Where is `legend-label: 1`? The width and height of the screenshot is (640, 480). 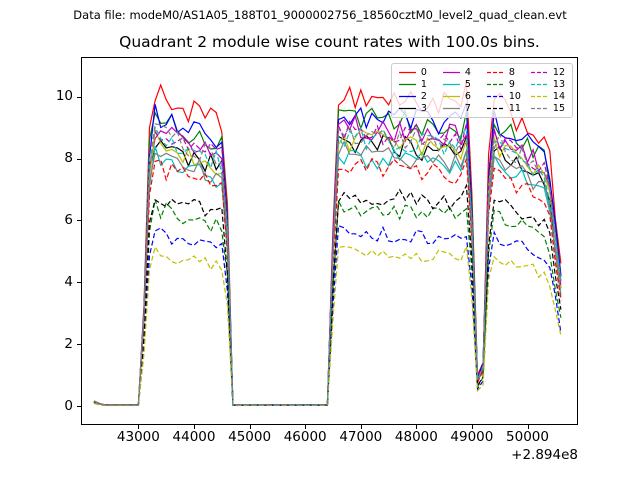 legend-label: 1 is located at coordinates (423, 84).